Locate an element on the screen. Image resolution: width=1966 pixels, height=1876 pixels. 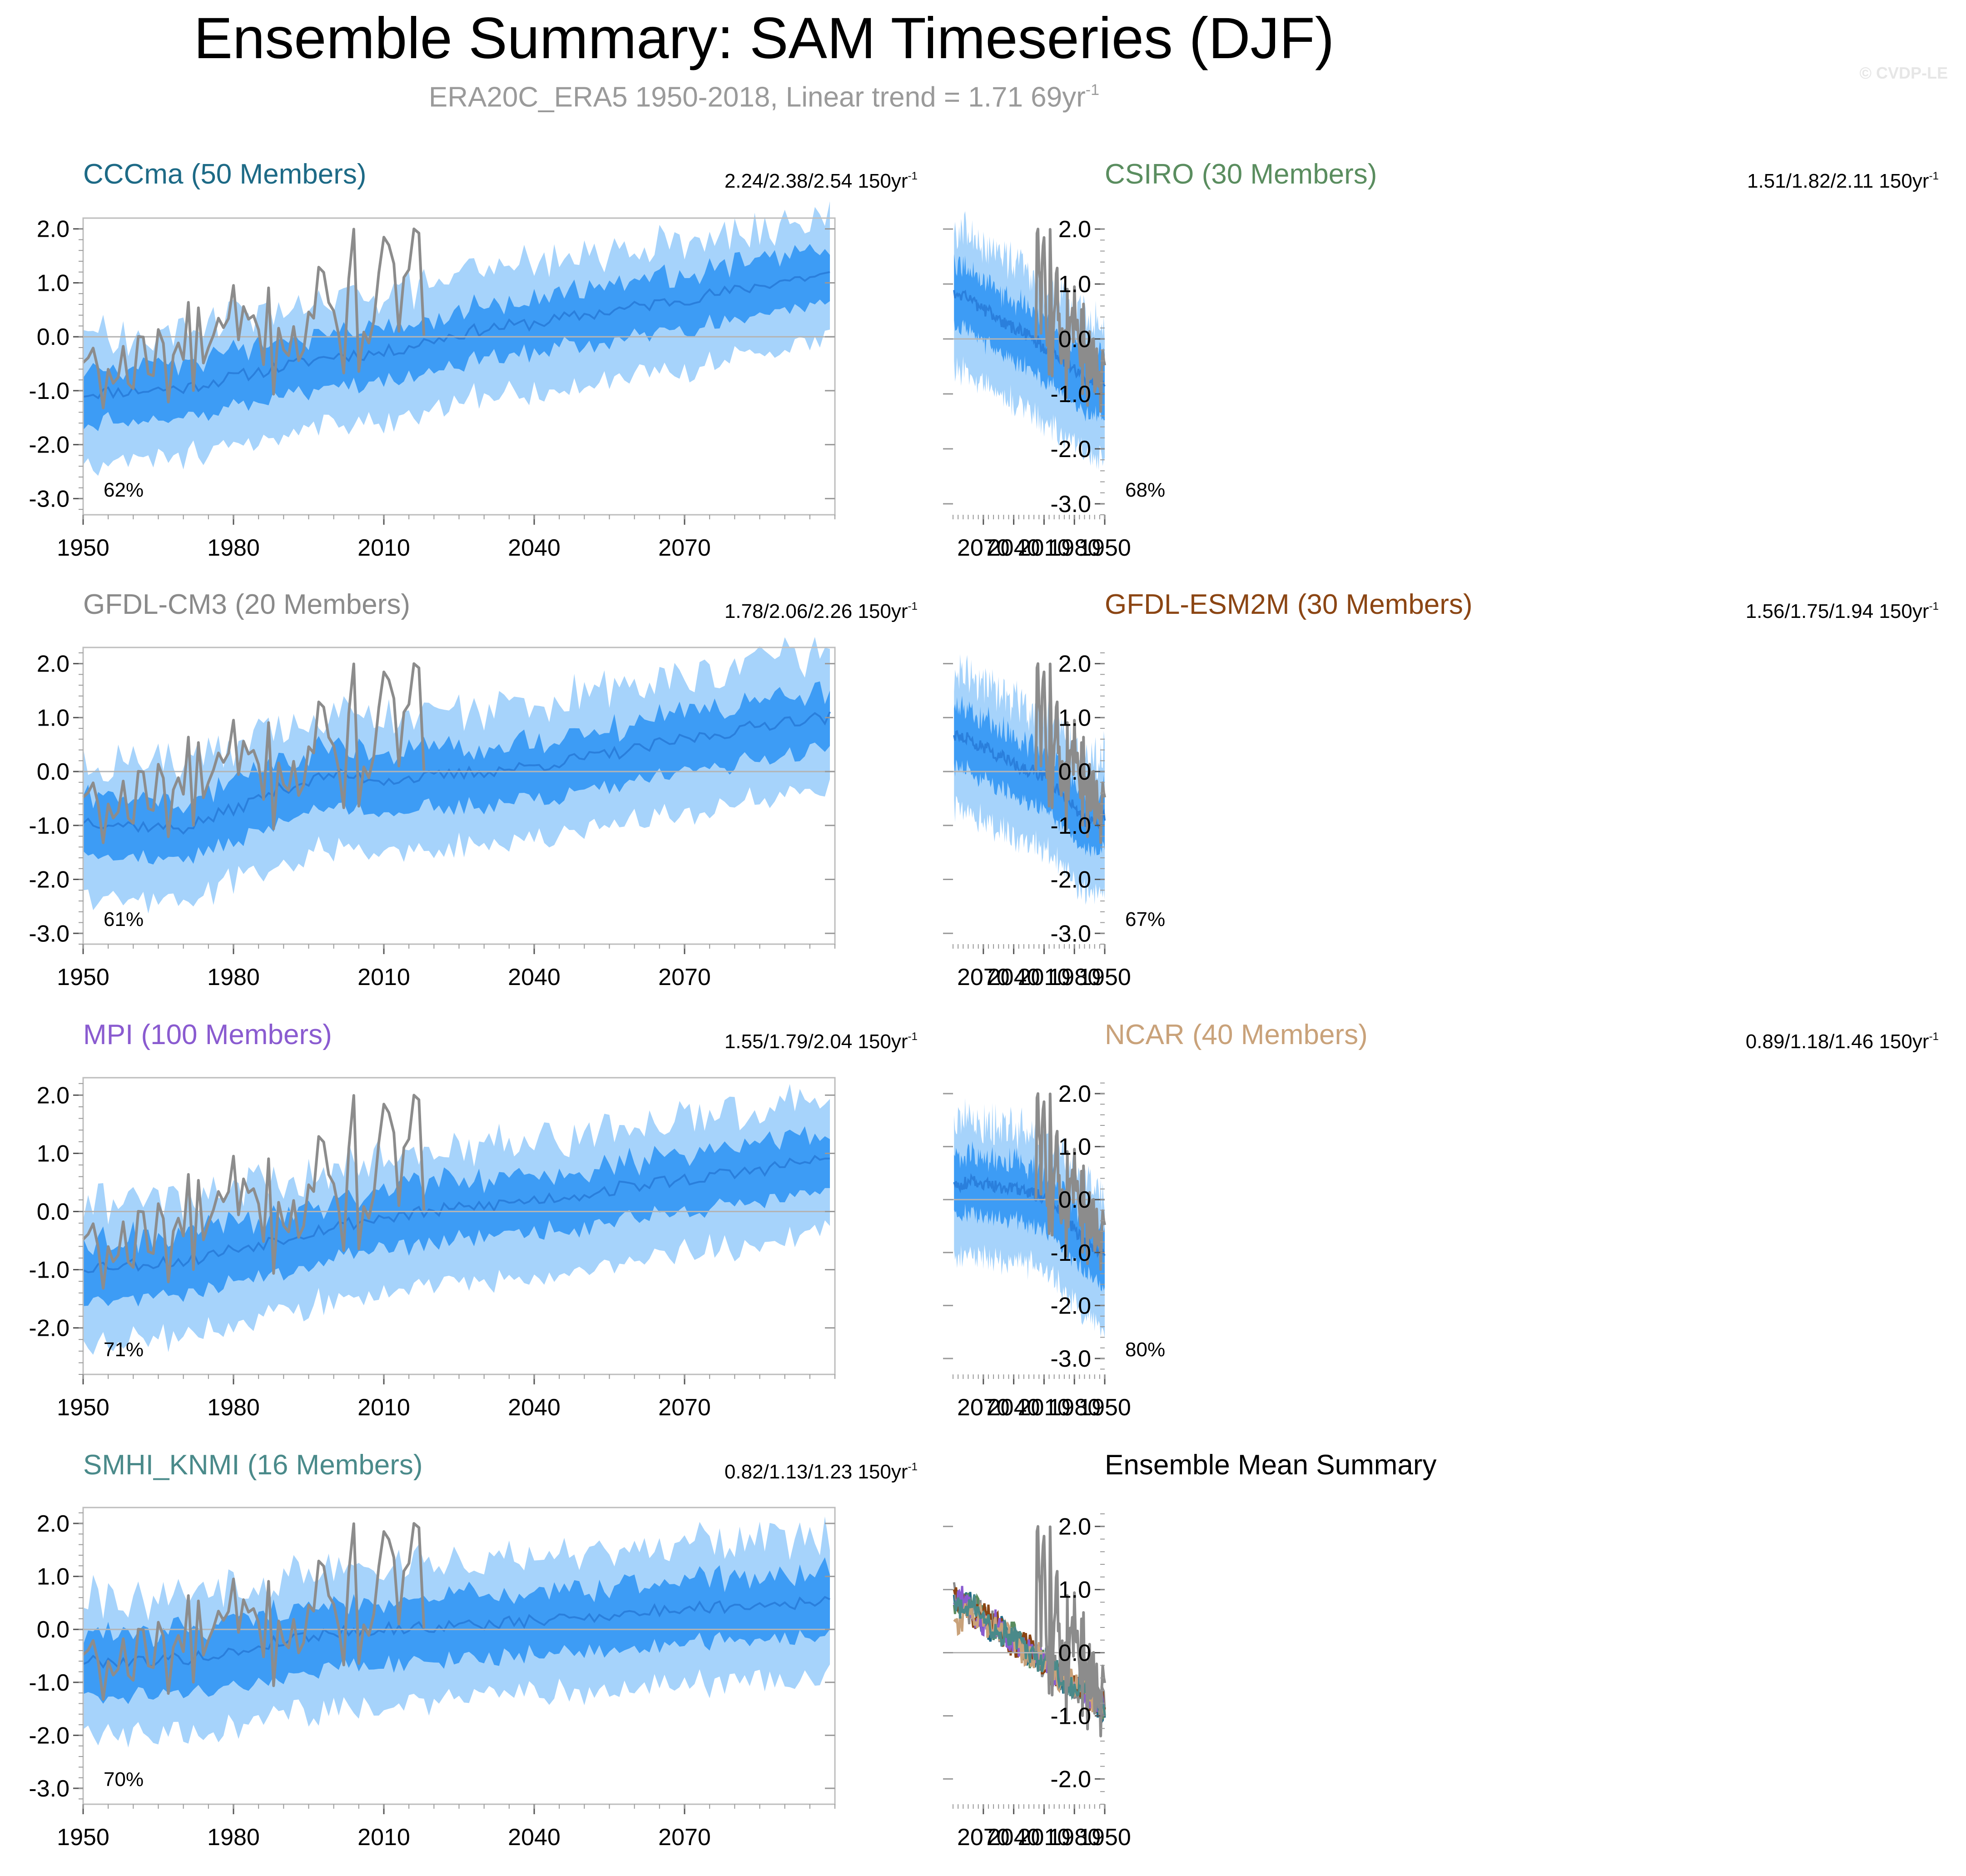
subtitle-exponent: -1 is located at coordinates (1092, 90).